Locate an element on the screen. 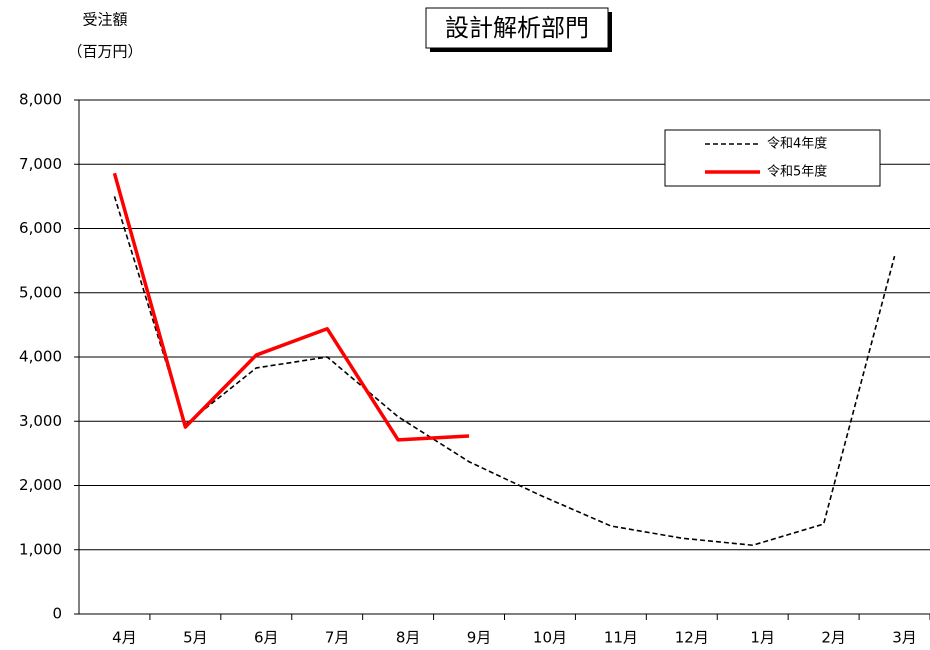  y-tick-label: 3,000 is located at coordinates (40, 421).